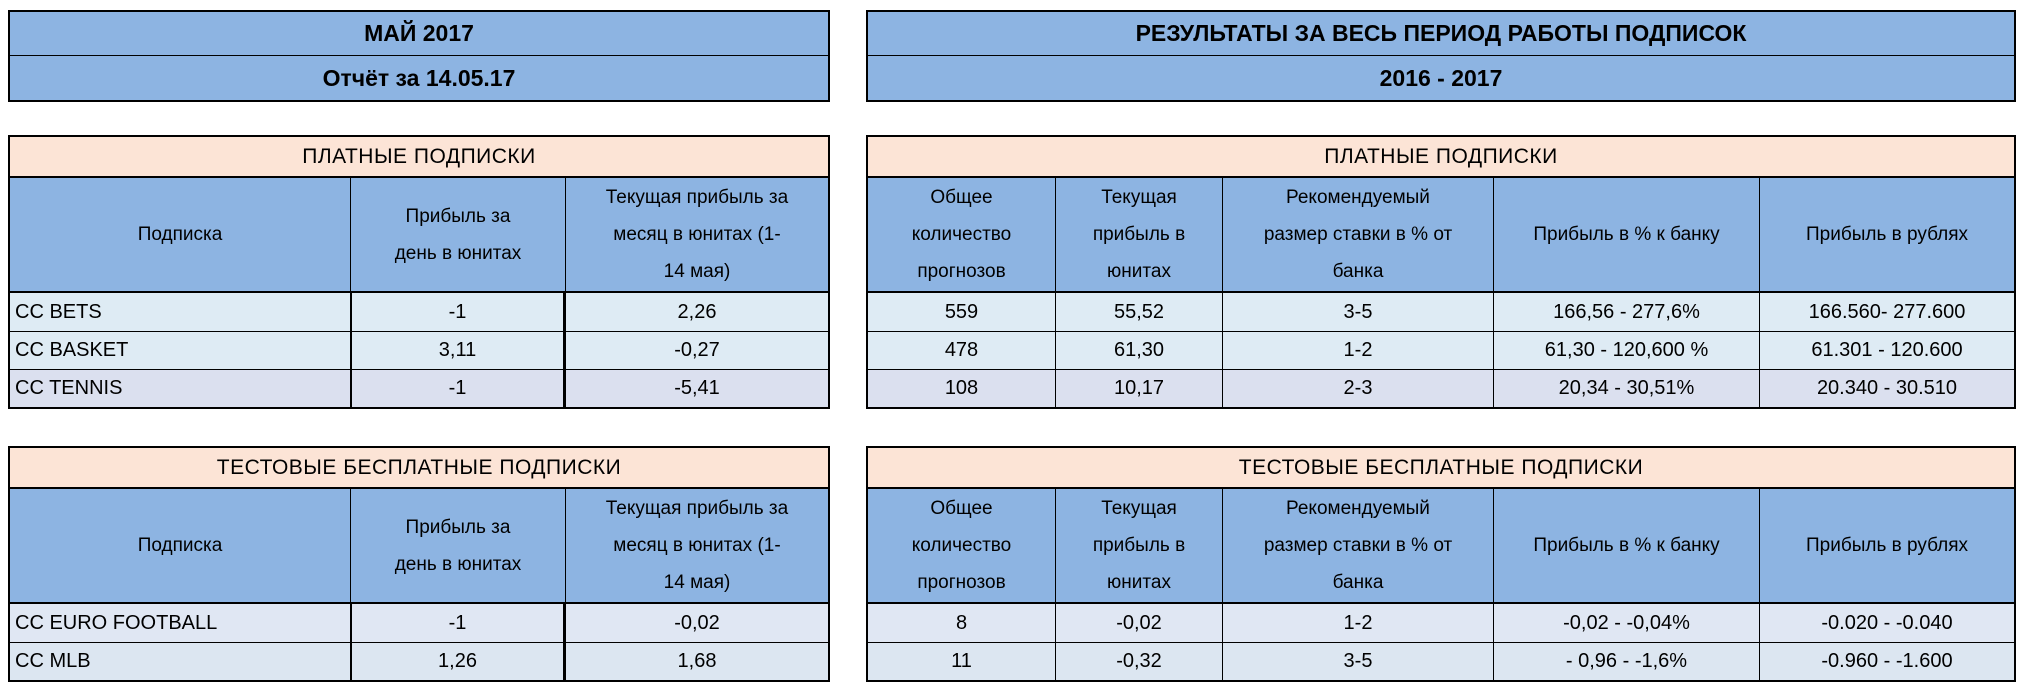 This screenshot has width=2019, height=690. I want to click on total-predictions-cell: 108, so click(961, 388).